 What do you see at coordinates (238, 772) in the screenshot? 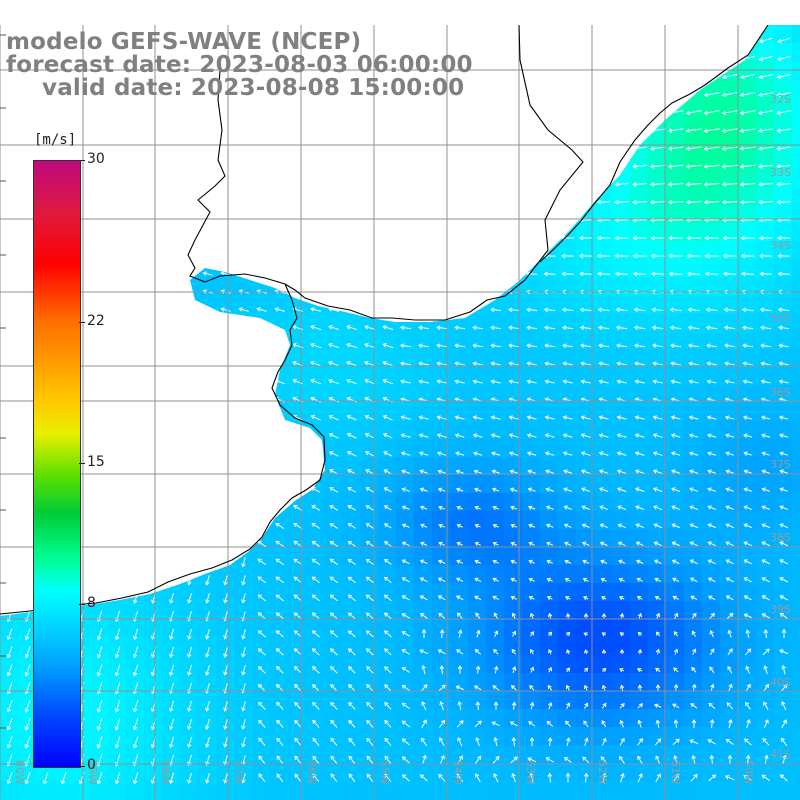
I see `longitude-label: 57W` at bounding box center [238, 772].